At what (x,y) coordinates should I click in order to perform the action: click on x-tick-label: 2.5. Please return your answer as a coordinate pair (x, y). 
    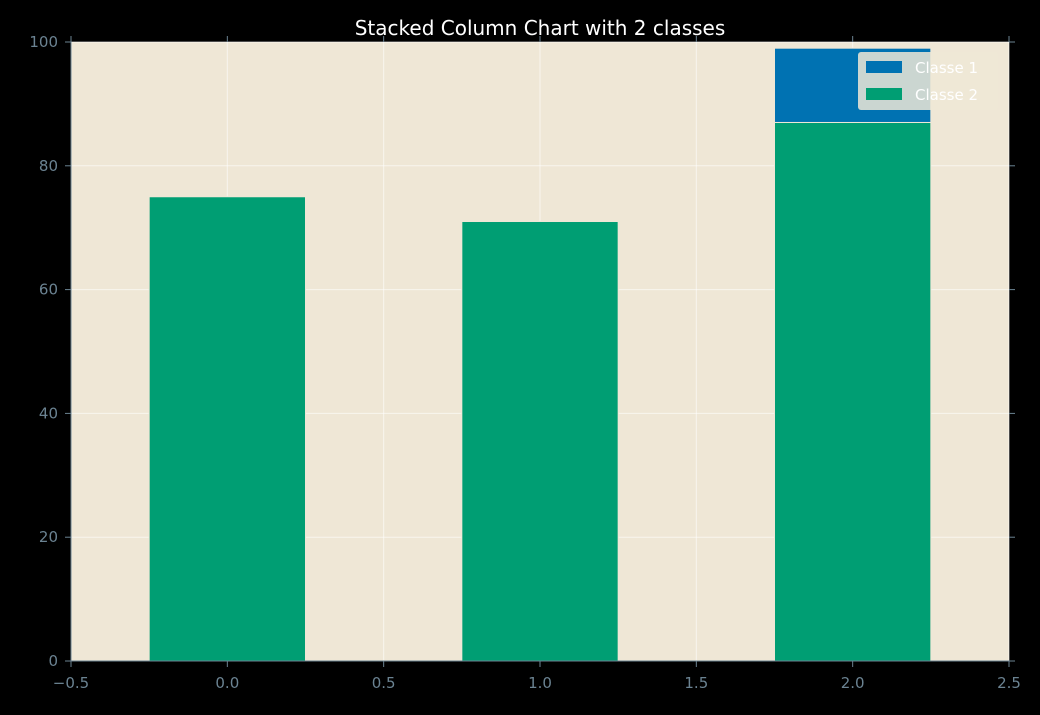
    Looking at the image, I should click on (1009, 683).